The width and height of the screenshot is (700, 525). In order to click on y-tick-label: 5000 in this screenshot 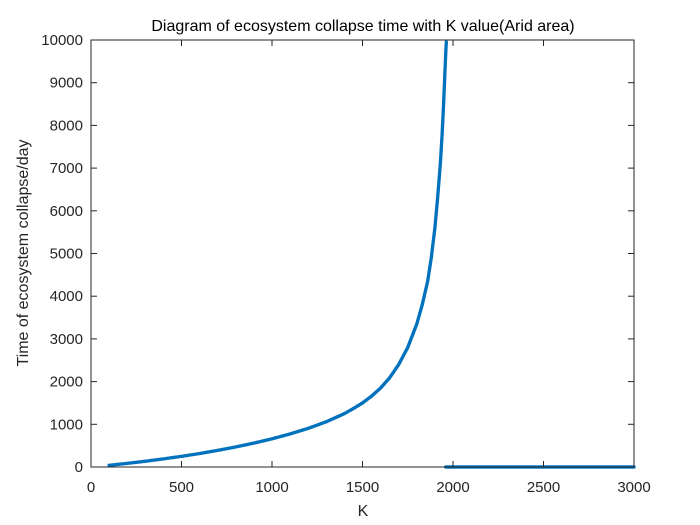, I will do `click(66, 254)`.